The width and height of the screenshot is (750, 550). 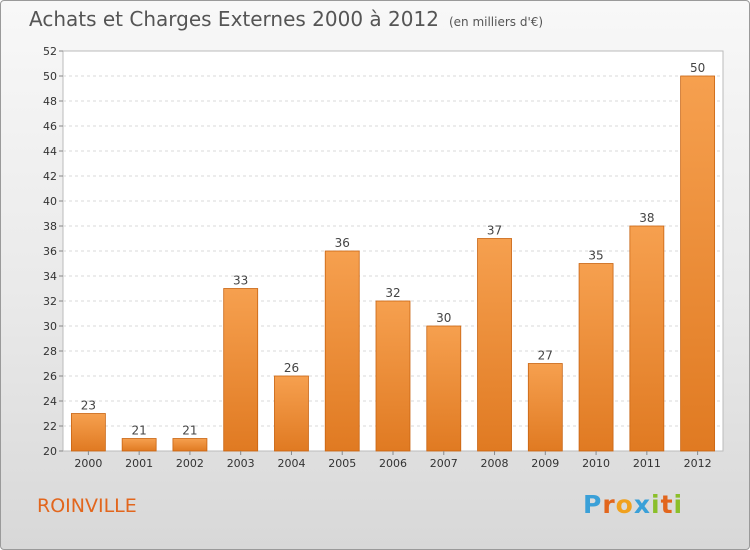 I want to click on y-tick-label: 28, so click(x=50, y=351).